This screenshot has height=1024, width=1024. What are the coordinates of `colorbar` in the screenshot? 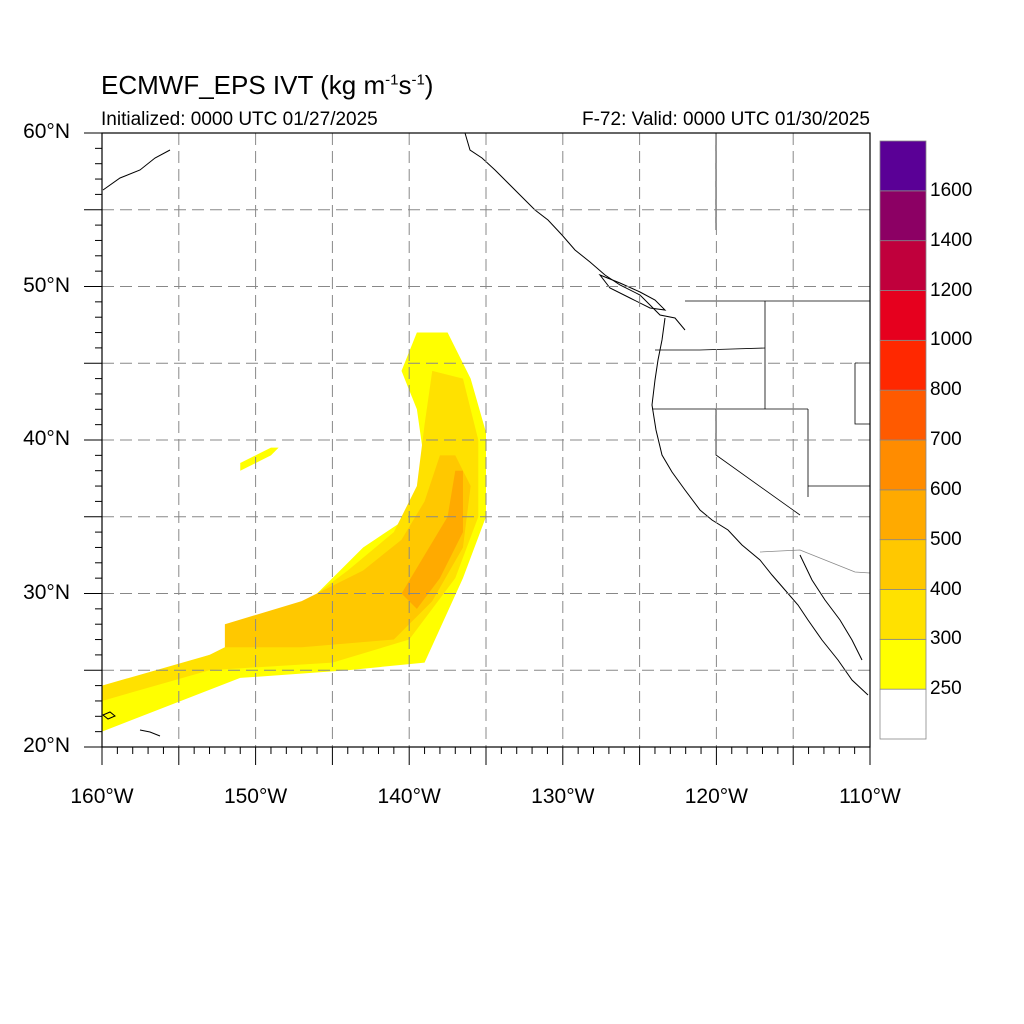 It's located at (903, 440).